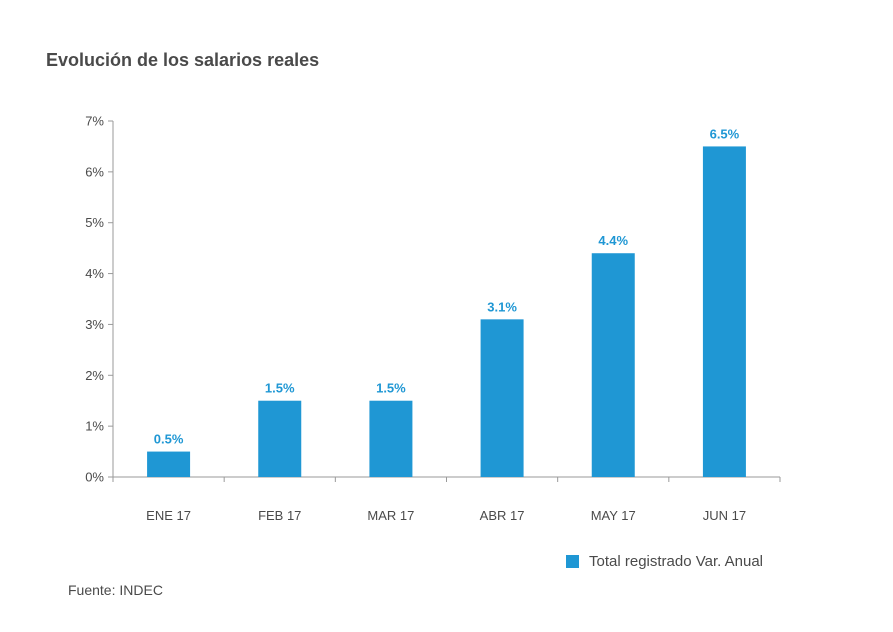 The width and height of the screenshot is (893, 632). What do you see at coordinates (613, 515) in the screenshot?
I see `x-tick-label: MAY 17` at bounding box center [613, 515].